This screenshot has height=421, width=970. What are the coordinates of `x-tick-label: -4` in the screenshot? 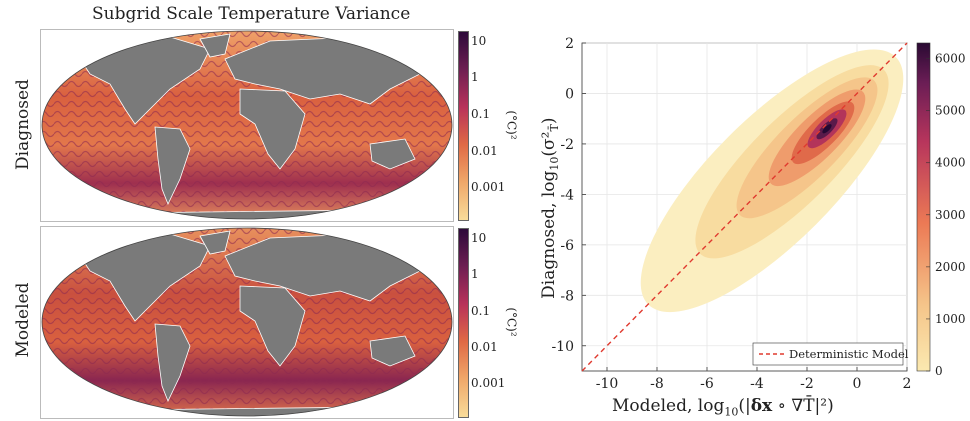 It's located at (757, 384).